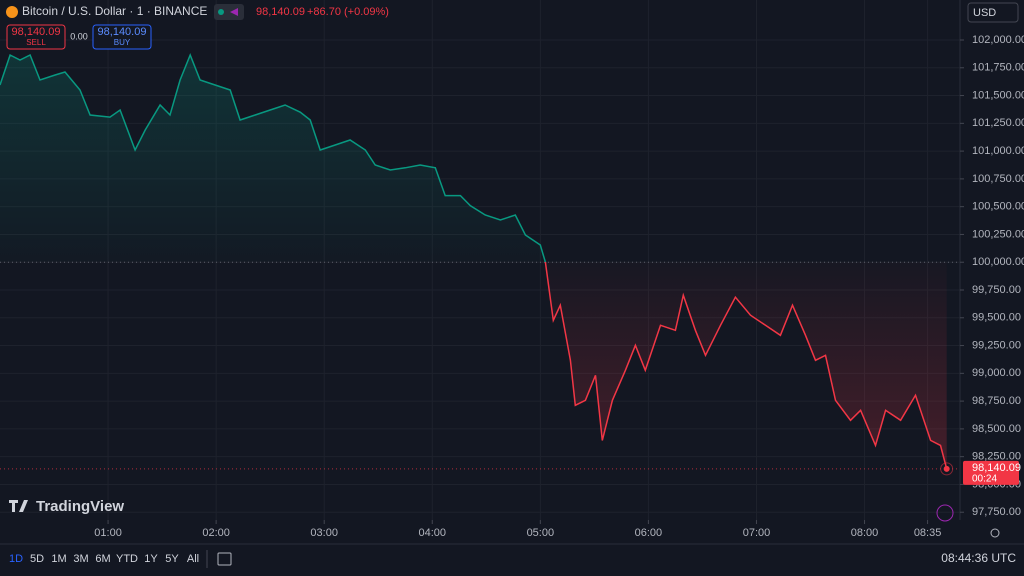  I want to click on x-tick-label: 06:00, so click(649, 533).